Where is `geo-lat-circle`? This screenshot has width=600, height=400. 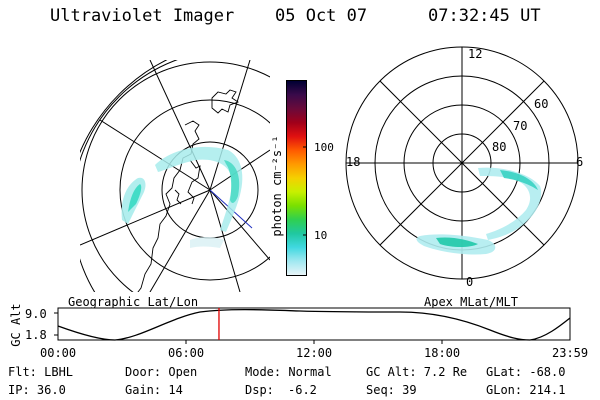
geo-lat-circle is located at coordinates (194, 190).